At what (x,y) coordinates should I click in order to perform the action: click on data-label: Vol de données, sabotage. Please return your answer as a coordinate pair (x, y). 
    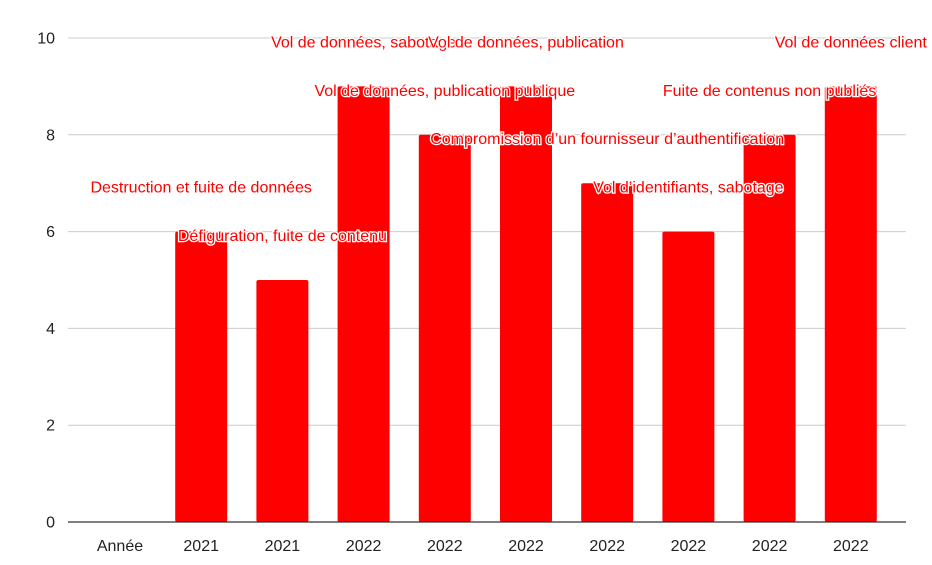
    Looking at the image, I should click on (363, 42).